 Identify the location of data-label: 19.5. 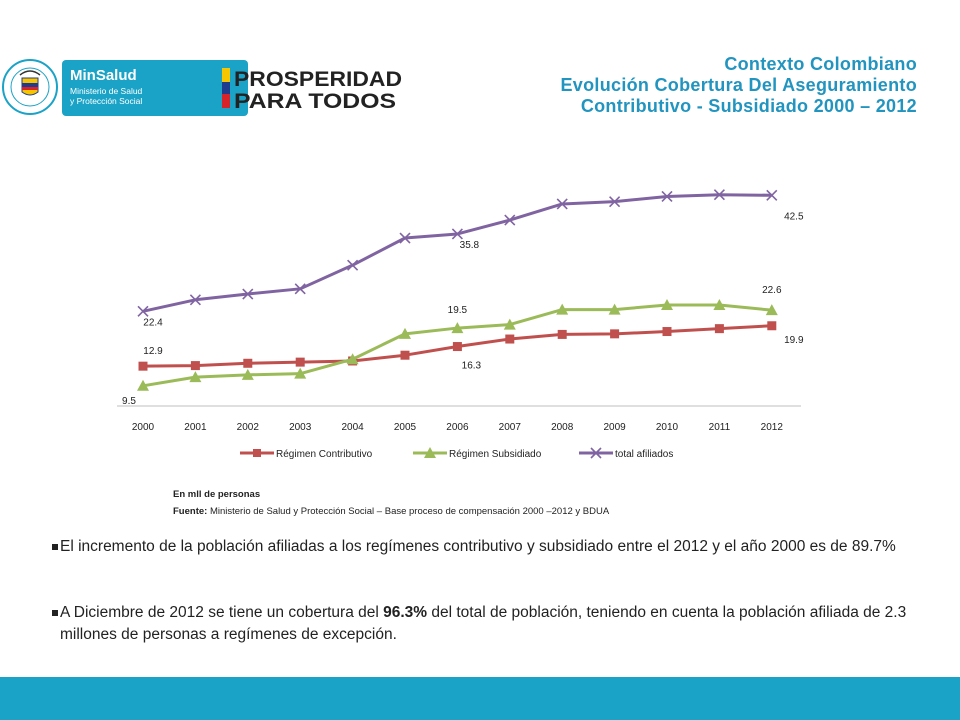
(458, 310).